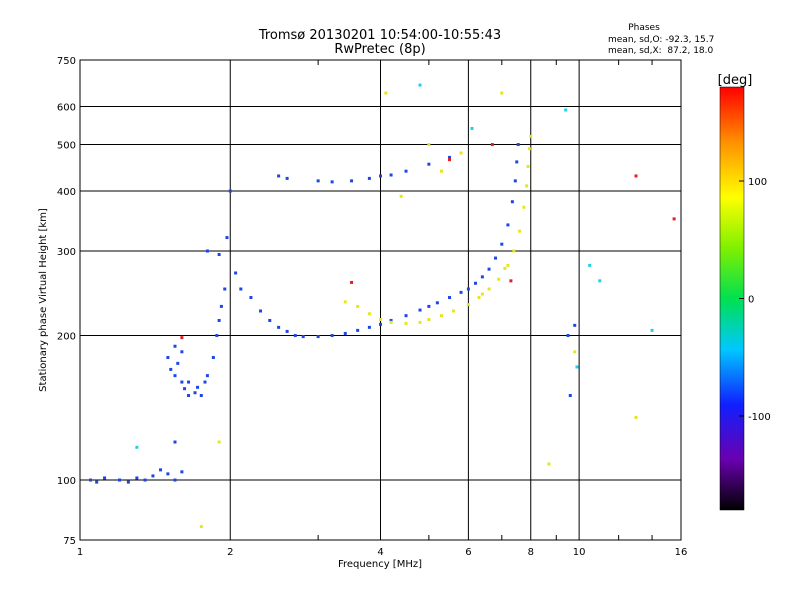  What do you see at coordinates (644, 28) in the screenshot?
I see `phase-stats-heading: Phases` at bounding box center [644, 28].